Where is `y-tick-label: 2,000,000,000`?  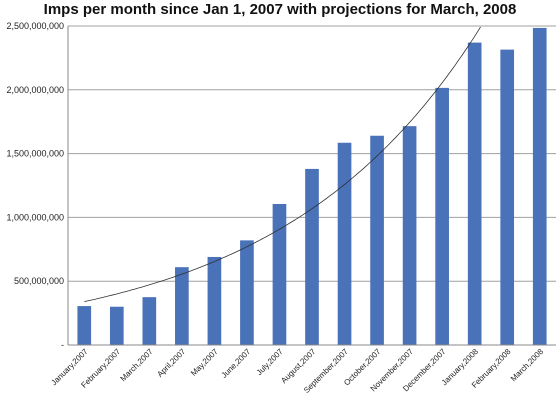 y-tick-label: 2,000,000,000 is located at coordinates (35, 90).